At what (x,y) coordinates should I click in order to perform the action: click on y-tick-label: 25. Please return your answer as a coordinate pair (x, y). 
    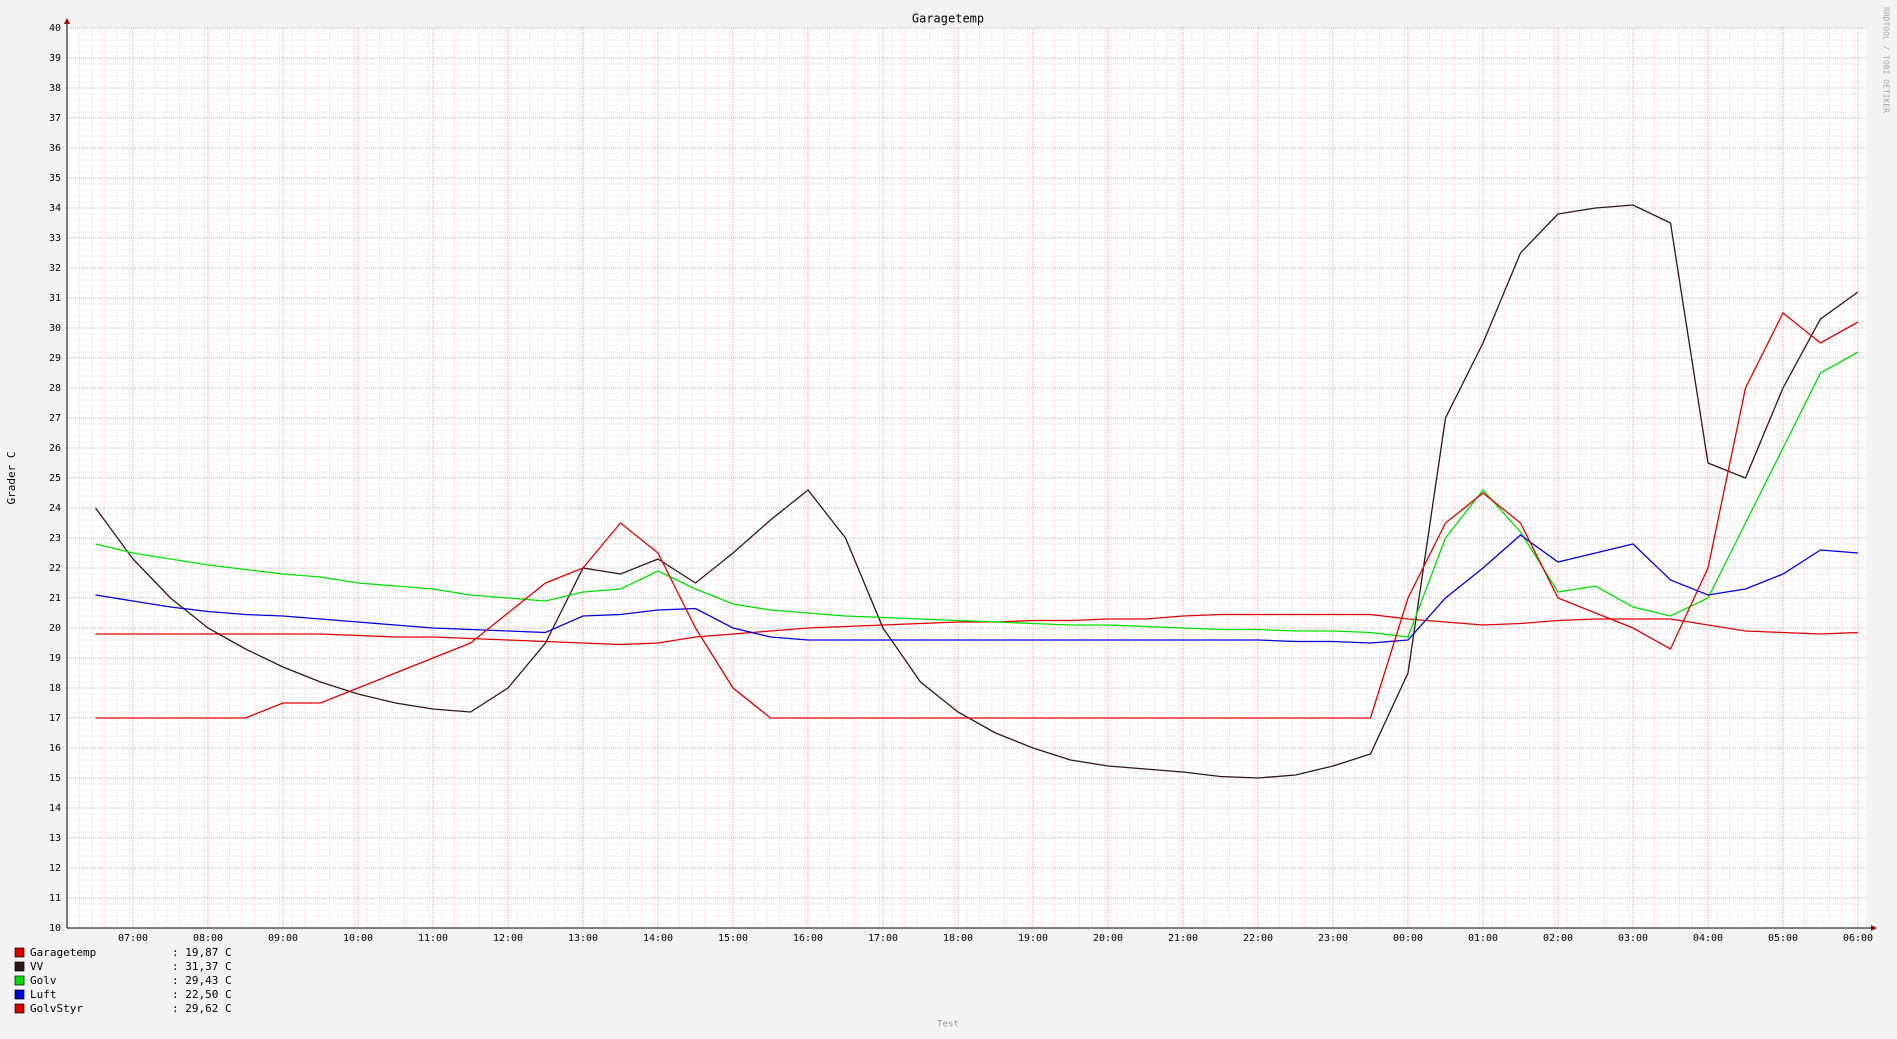
    Looking at the image, I should click on (55, 478).